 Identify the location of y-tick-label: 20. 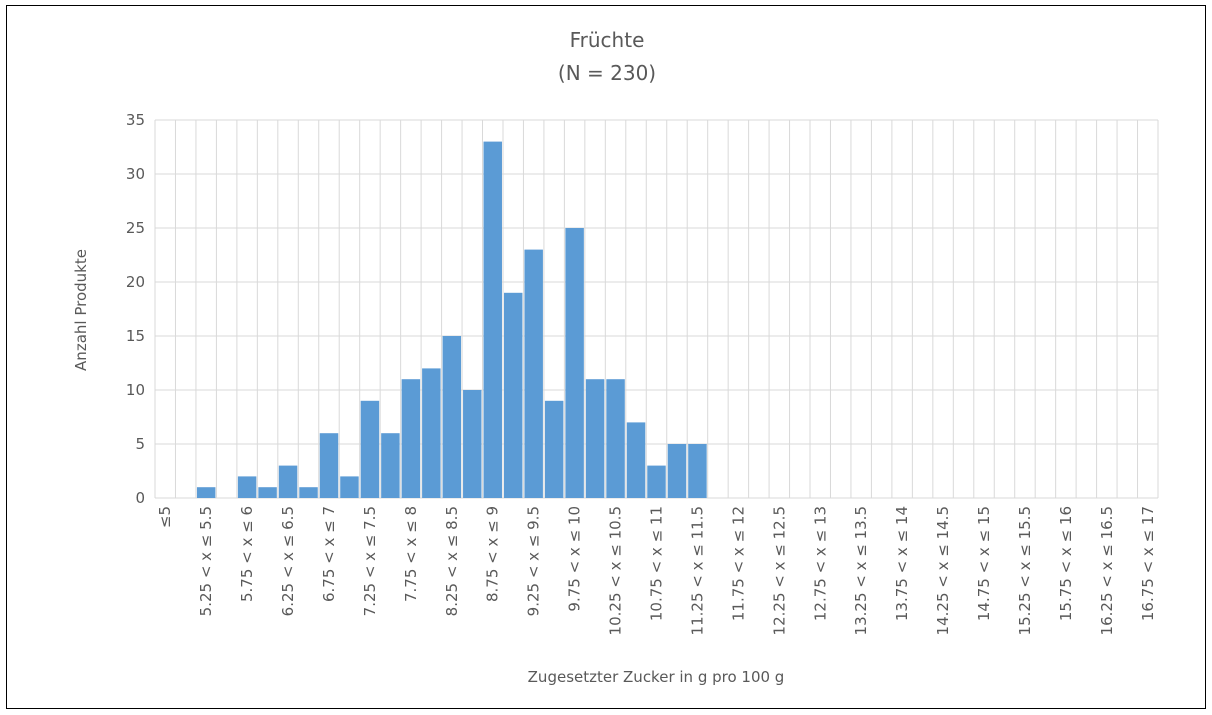
(135, 282).